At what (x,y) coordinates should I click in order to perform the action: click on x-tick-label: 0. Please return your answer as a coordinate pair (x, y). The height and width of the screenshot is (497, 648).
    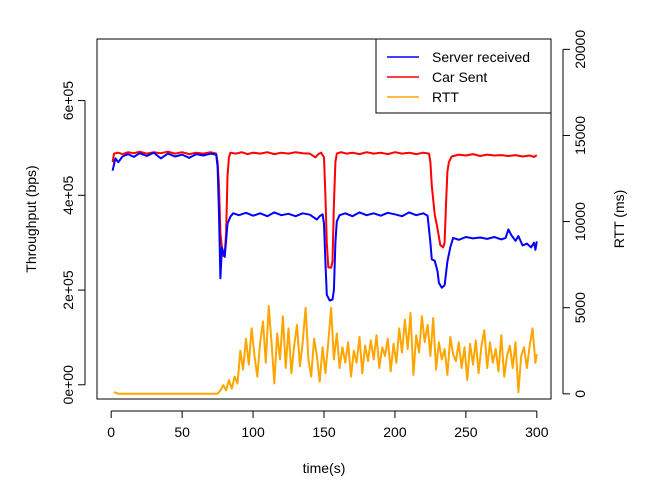
    Looking at the image, I should click on (111, 432).